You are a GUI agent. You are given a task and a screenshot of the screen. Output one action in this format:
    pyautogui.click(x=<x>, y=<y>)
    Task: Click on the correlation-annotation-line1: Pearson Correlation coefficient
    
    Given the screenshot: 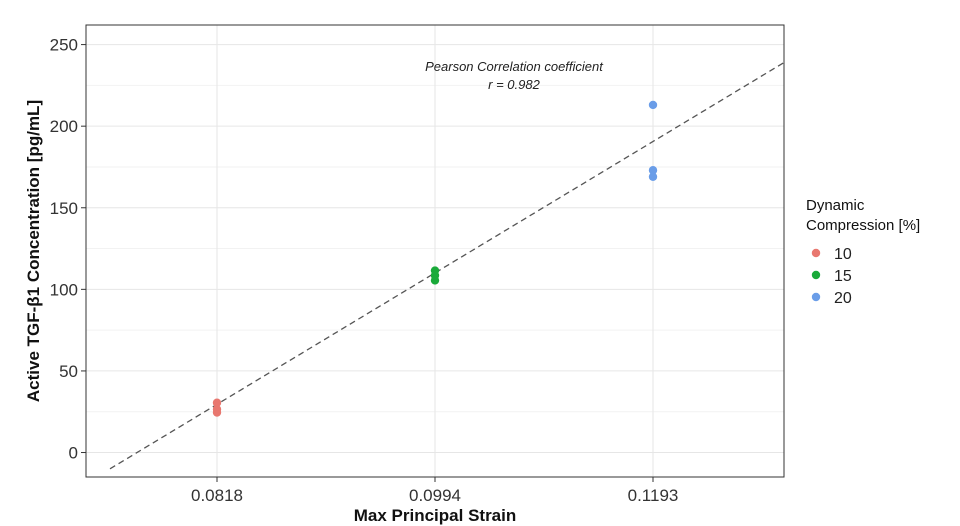 What is the action you would take?
    pyautogui.click(x=514, y=66)
    